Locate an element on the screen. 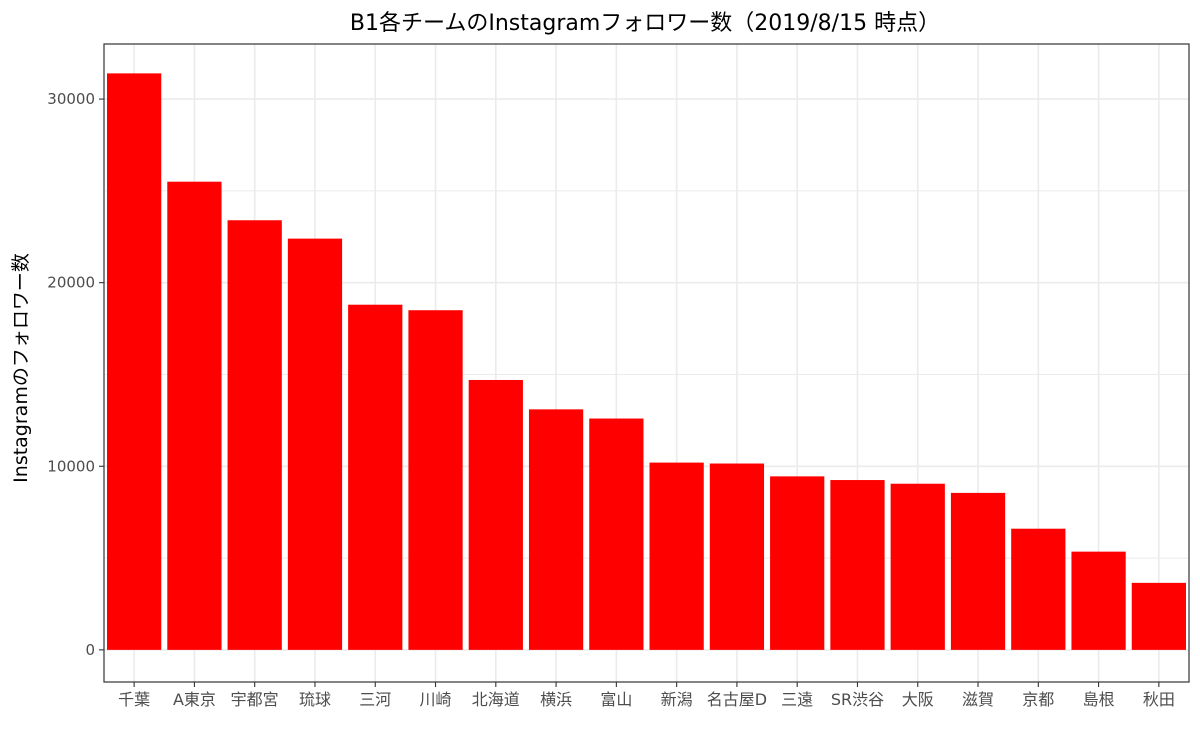  x-tick-label: 千葉 is located at coordinates (134, 699).